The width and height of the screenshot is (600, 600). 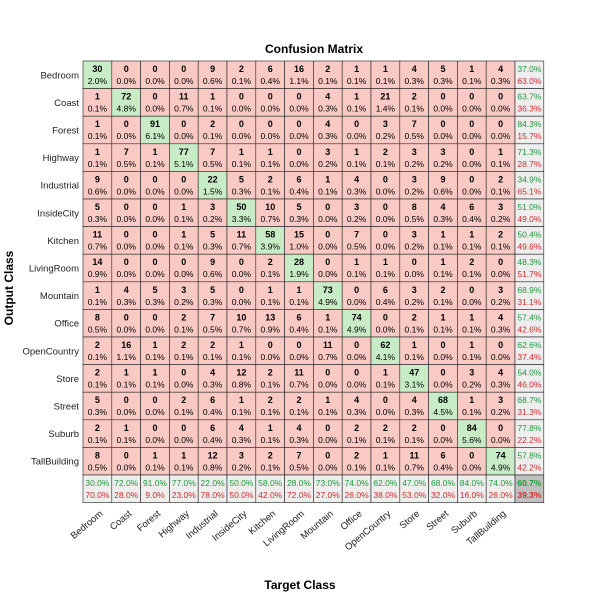 What do you see at coordinates (415, 164) in the screenshot?
I see `cell-percent: 0.2%` at bounding box center [415, 164].